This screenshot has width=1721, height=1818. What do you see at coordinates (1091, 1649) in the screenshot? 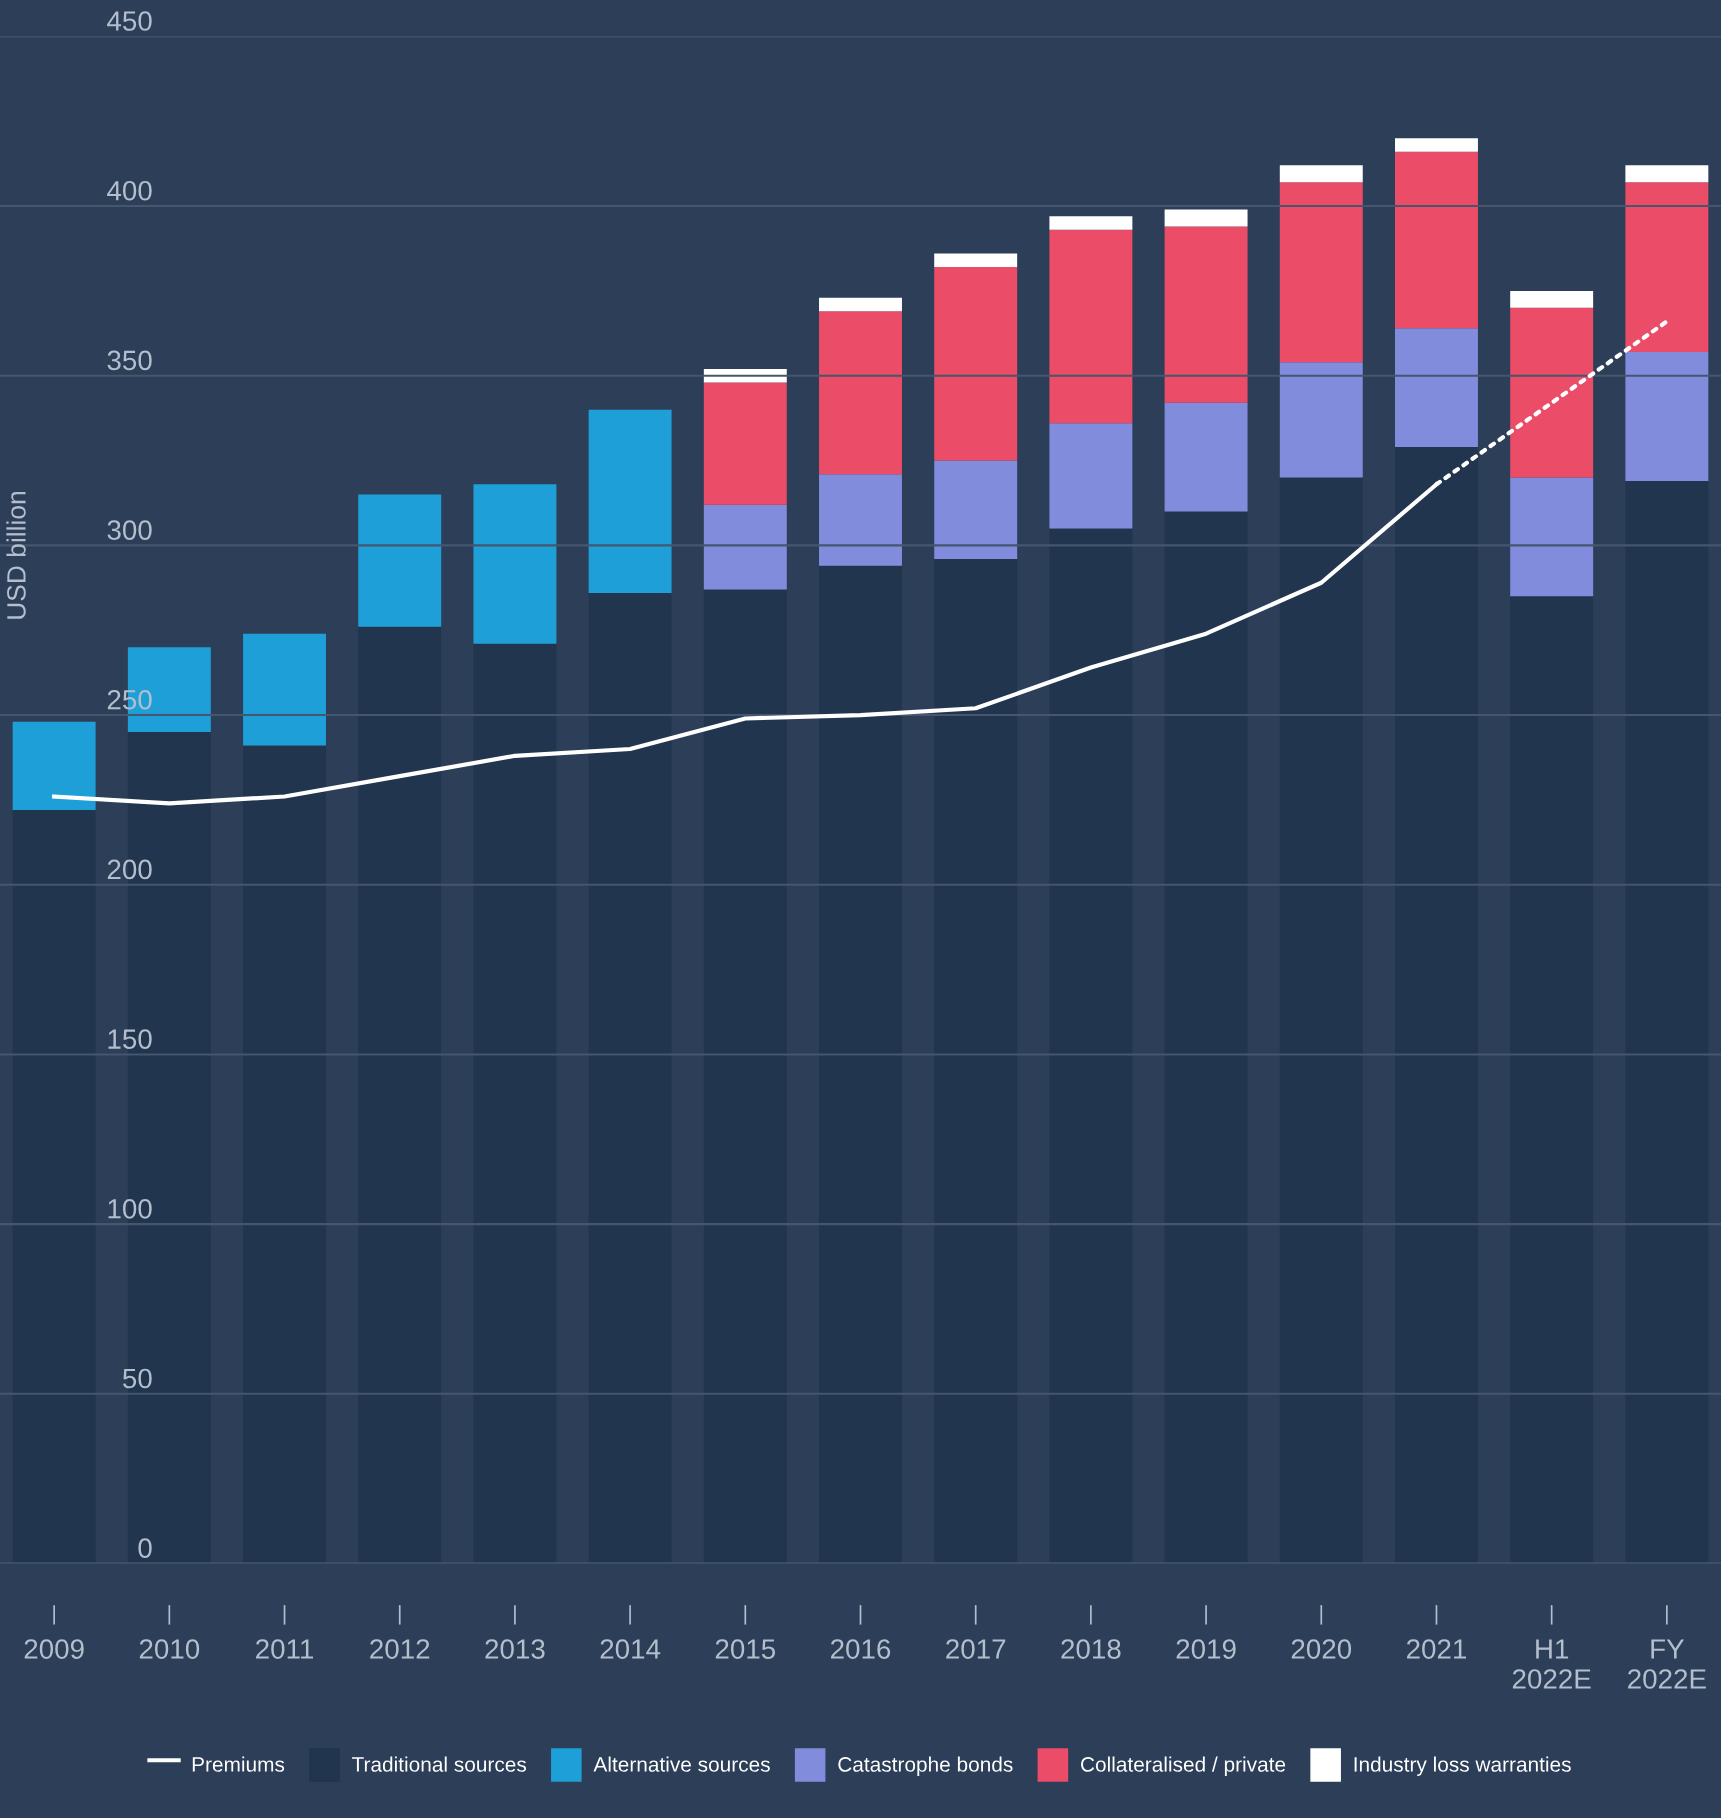
I see `x-tick-label: 2018` at bounding box center [1091, 1649].